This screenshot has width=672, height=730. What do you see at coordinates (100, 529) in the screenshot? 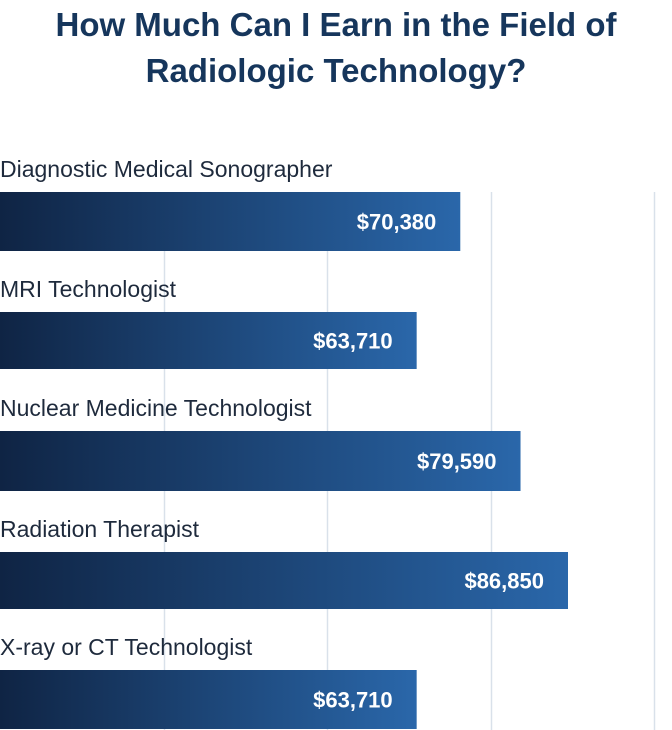
I see `category-label: Radiation Therapist` at bounding box center [100, 529].